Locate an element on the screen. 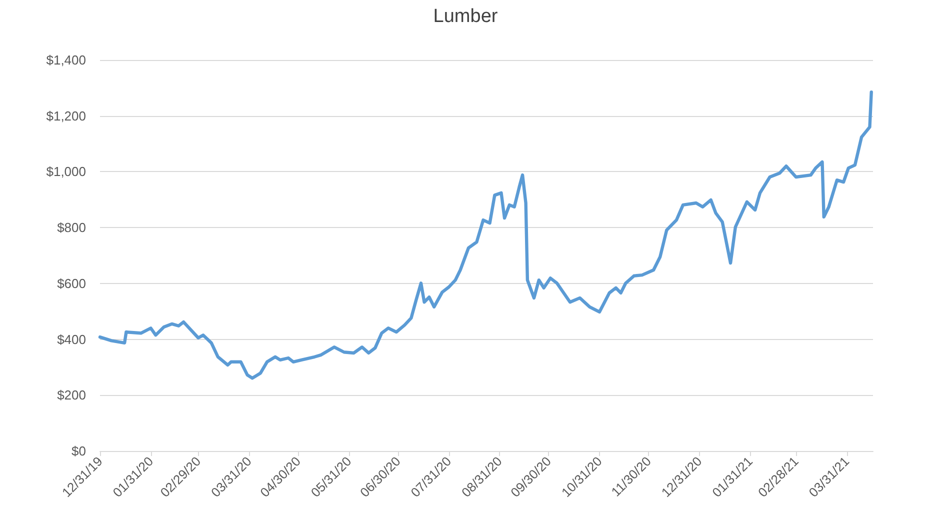 The height and width of the screenshot is (523, 931). y-tick-label: $200 is located at coordinates (71, 395).